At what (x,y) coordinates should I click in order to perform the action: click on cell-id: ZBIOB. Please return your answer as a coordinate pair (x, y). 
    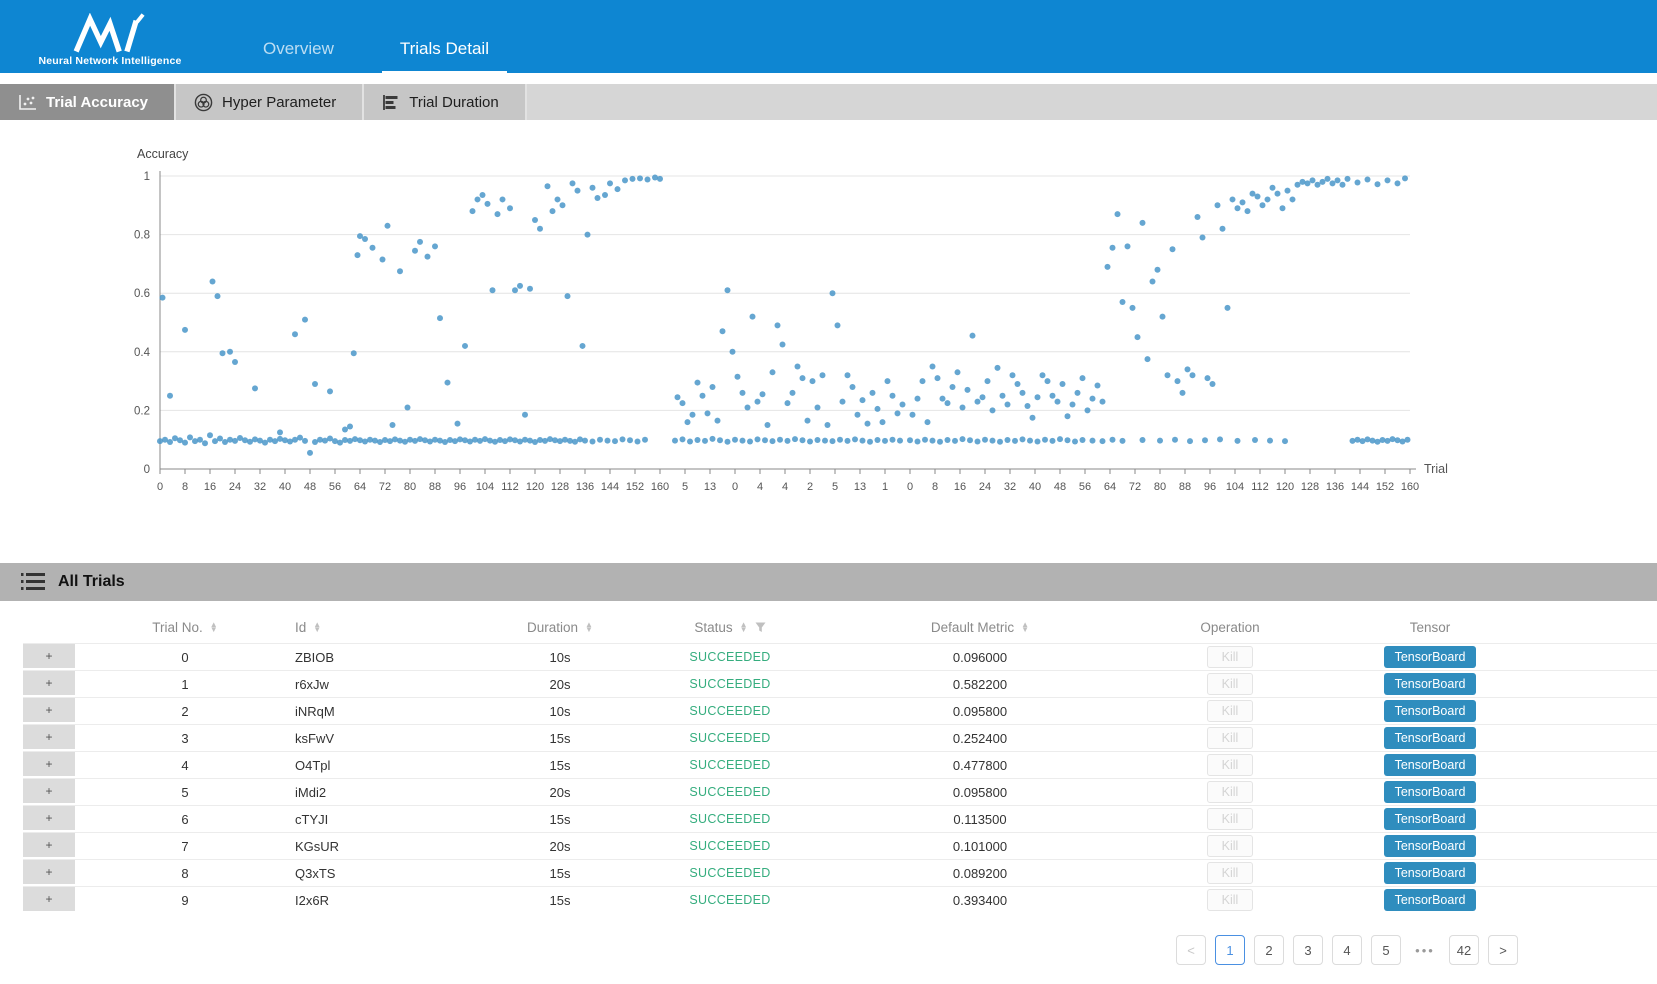
    Looking at the image, I should click on (315, 657).